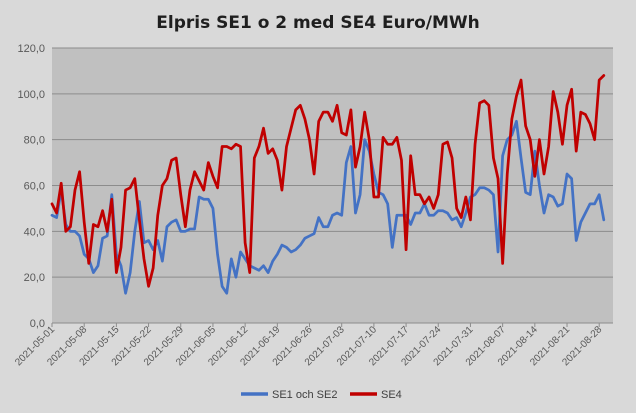 Image resolution: width=636 pixels, height=413 pixels. Describe the element at coordinates (304, 395) in the screenshot. I see `legend-label-se1-och-se2: SE1 och SE2` at that location.